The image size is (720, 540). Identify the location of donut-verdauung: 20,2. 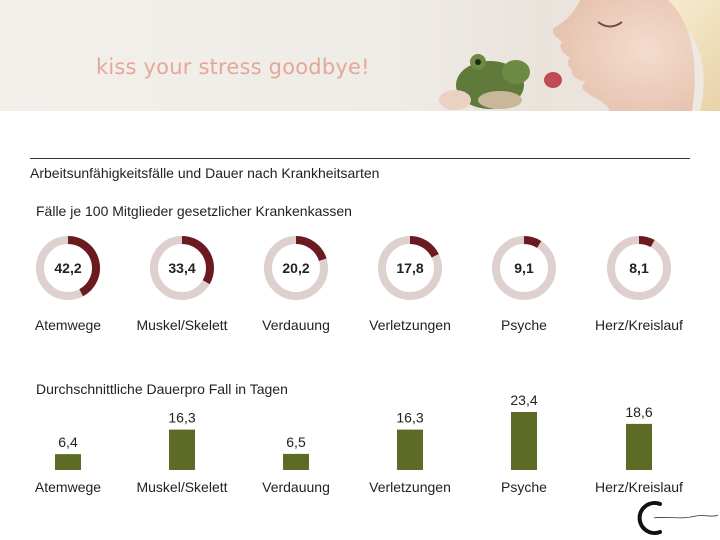
(296, 268).